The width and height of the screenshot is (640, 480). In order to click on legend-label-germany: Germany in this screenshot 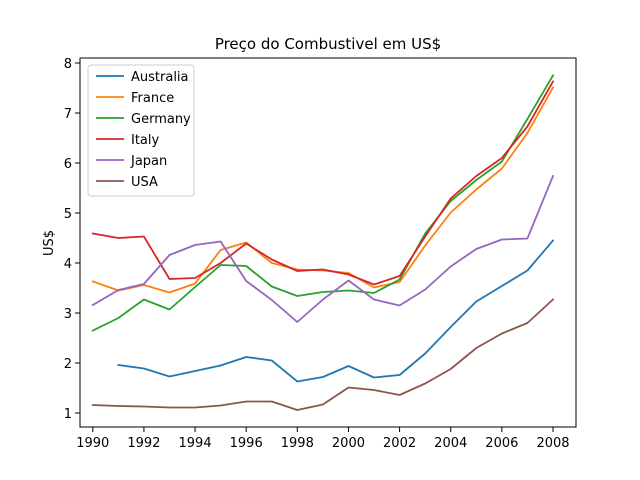, I will do `click(161, 119)`.